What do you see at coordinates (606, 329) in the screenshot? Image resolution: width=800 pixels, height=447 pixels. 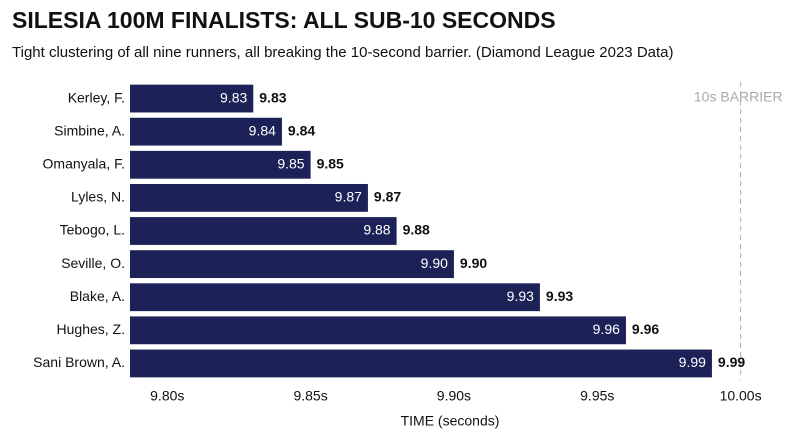 I see `bar-inner-label: 9.96` at bounding box center [606, 329].